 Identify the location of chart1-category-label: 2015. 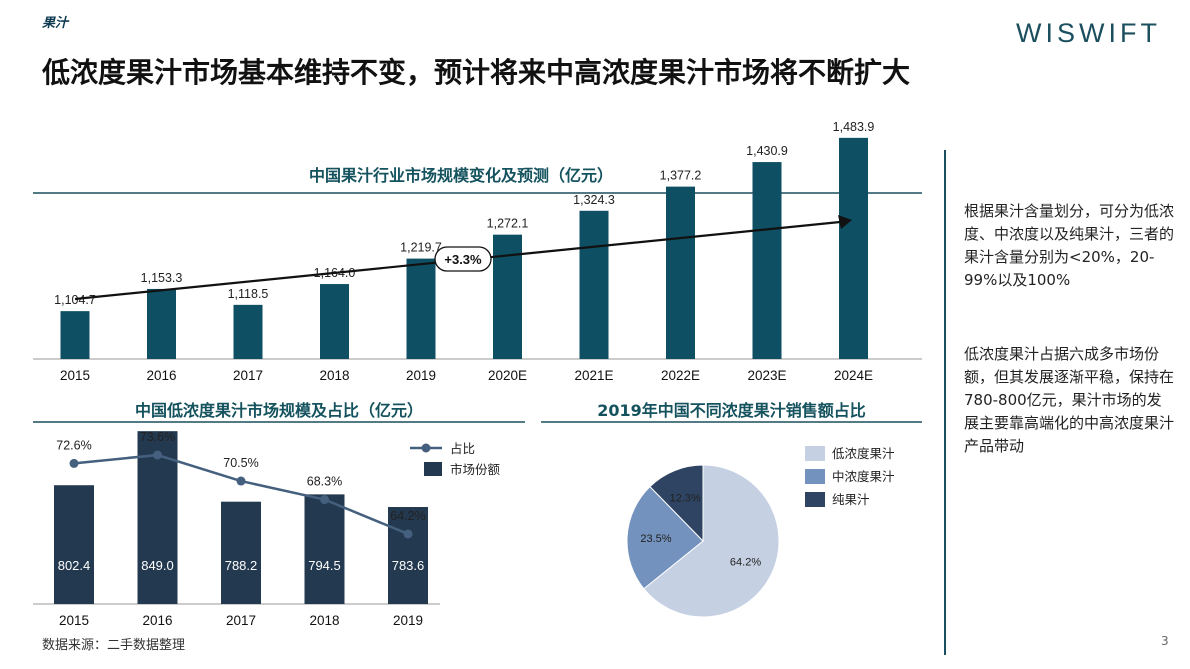
(75, 375).